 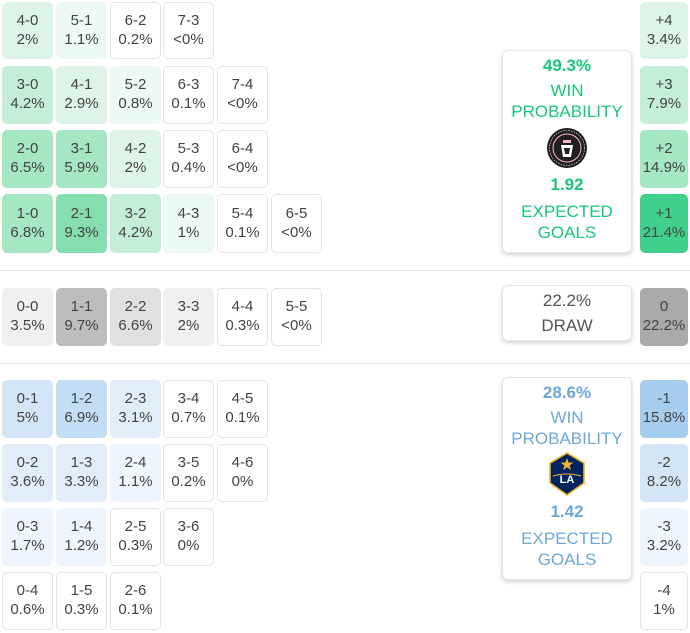 What do you see at coordinates (81, 417) in the screenshot?
I see `score-probability: 6.9%` at bounding box center [81, 417].